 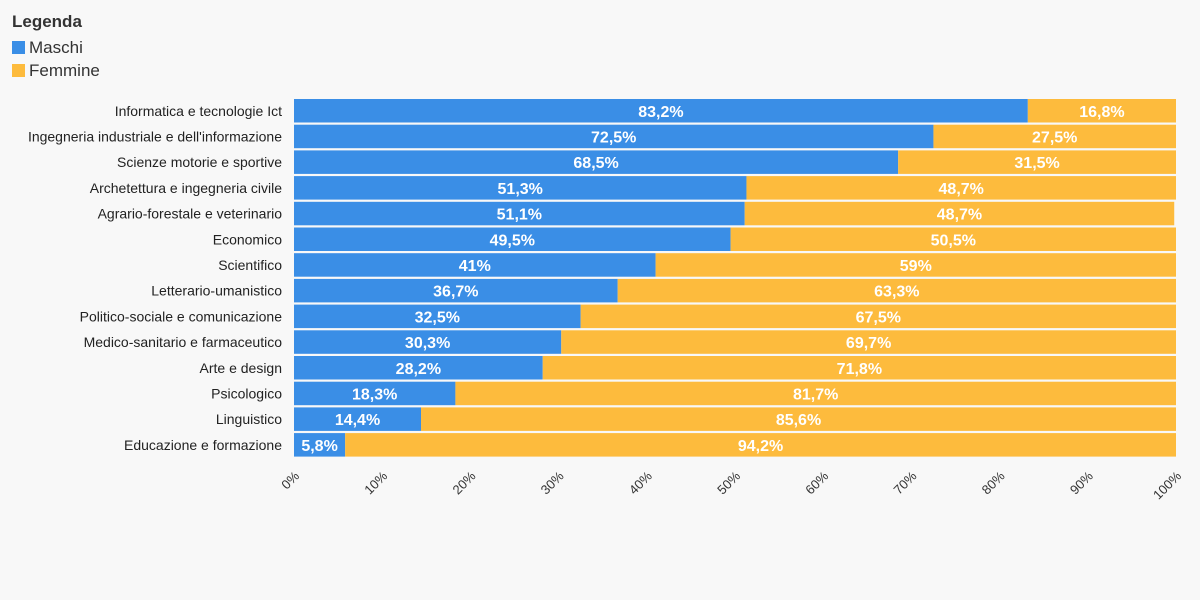 I want to click on x-tick-label: 0%, so click(x=290, y=480).